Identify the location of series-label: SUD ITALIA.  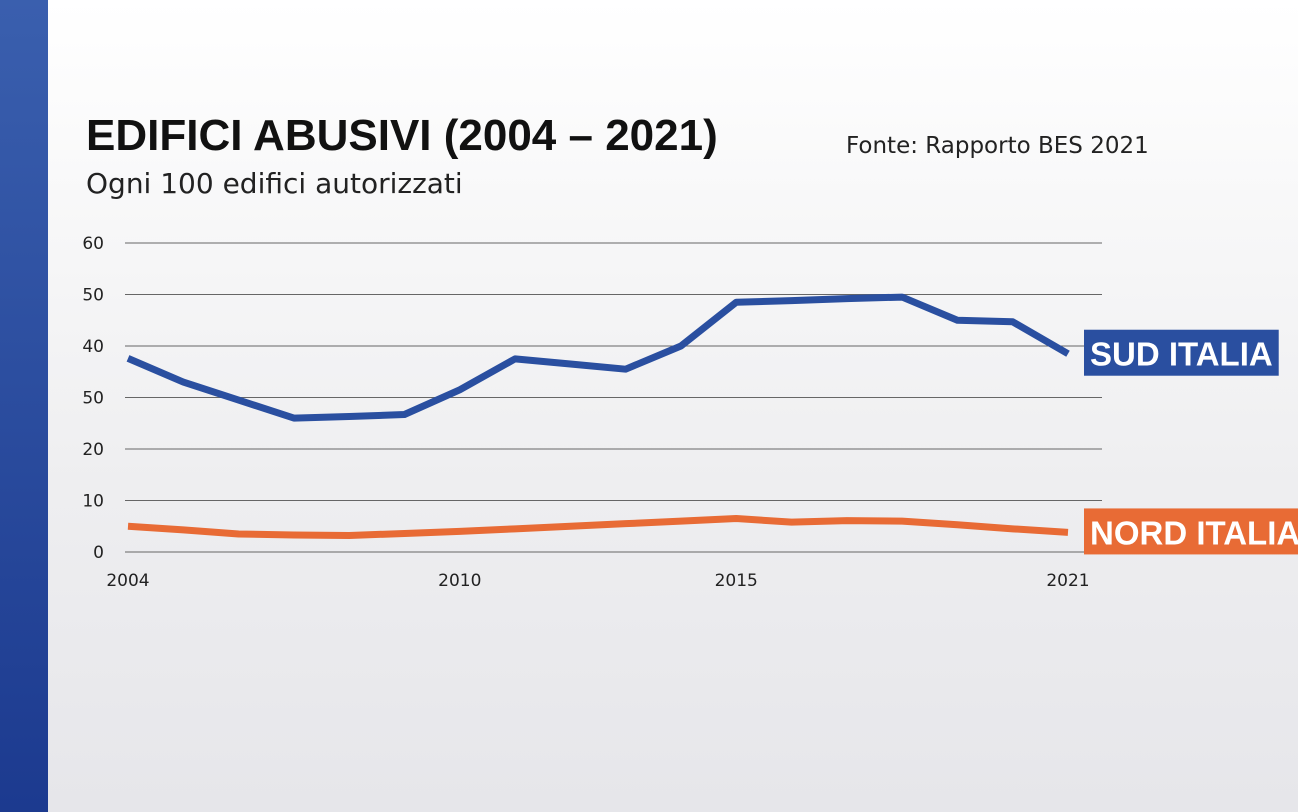
(1181, 352).